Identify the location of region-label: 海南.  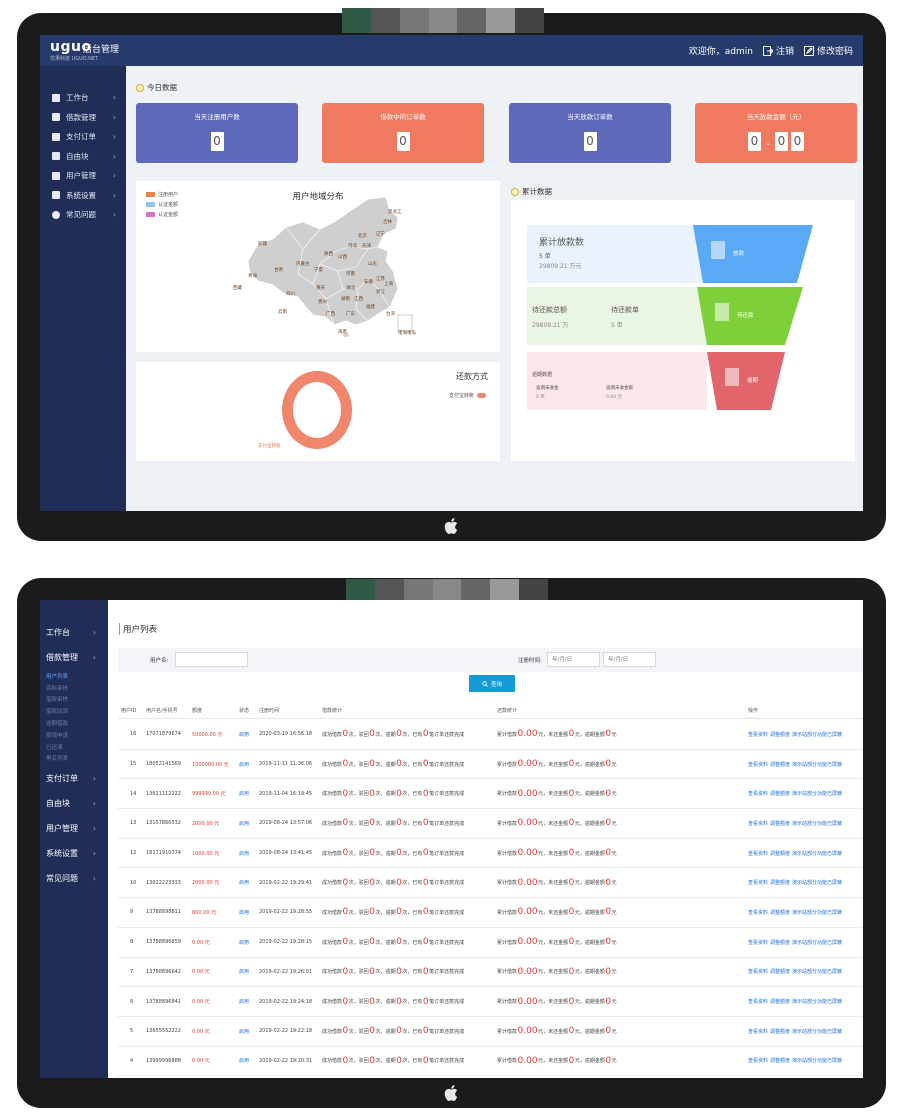
(342, 332).